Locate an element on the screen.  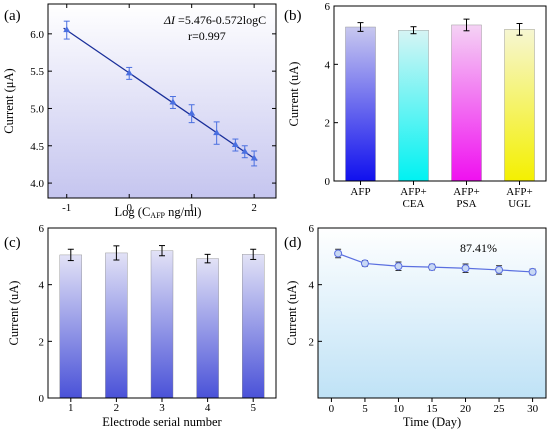
panel-b-y-tick-label-3: 6 is located at coordinates (328, 7).